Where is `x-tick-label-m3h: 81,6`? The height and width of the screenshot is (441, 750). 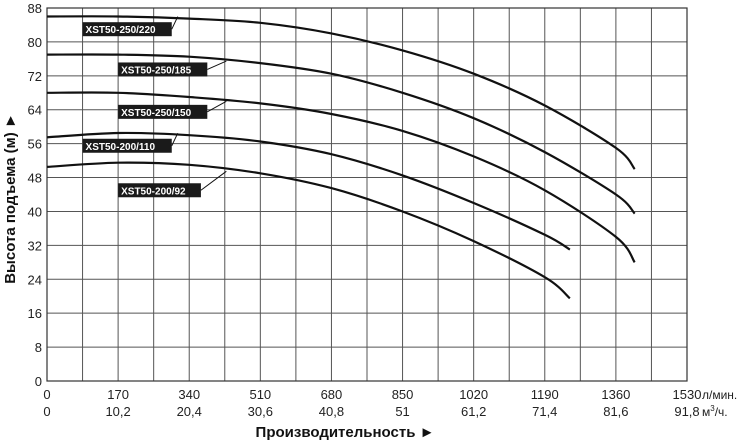 x-tick-label-m3h: 81,6 is located at coordinates (615, 411).